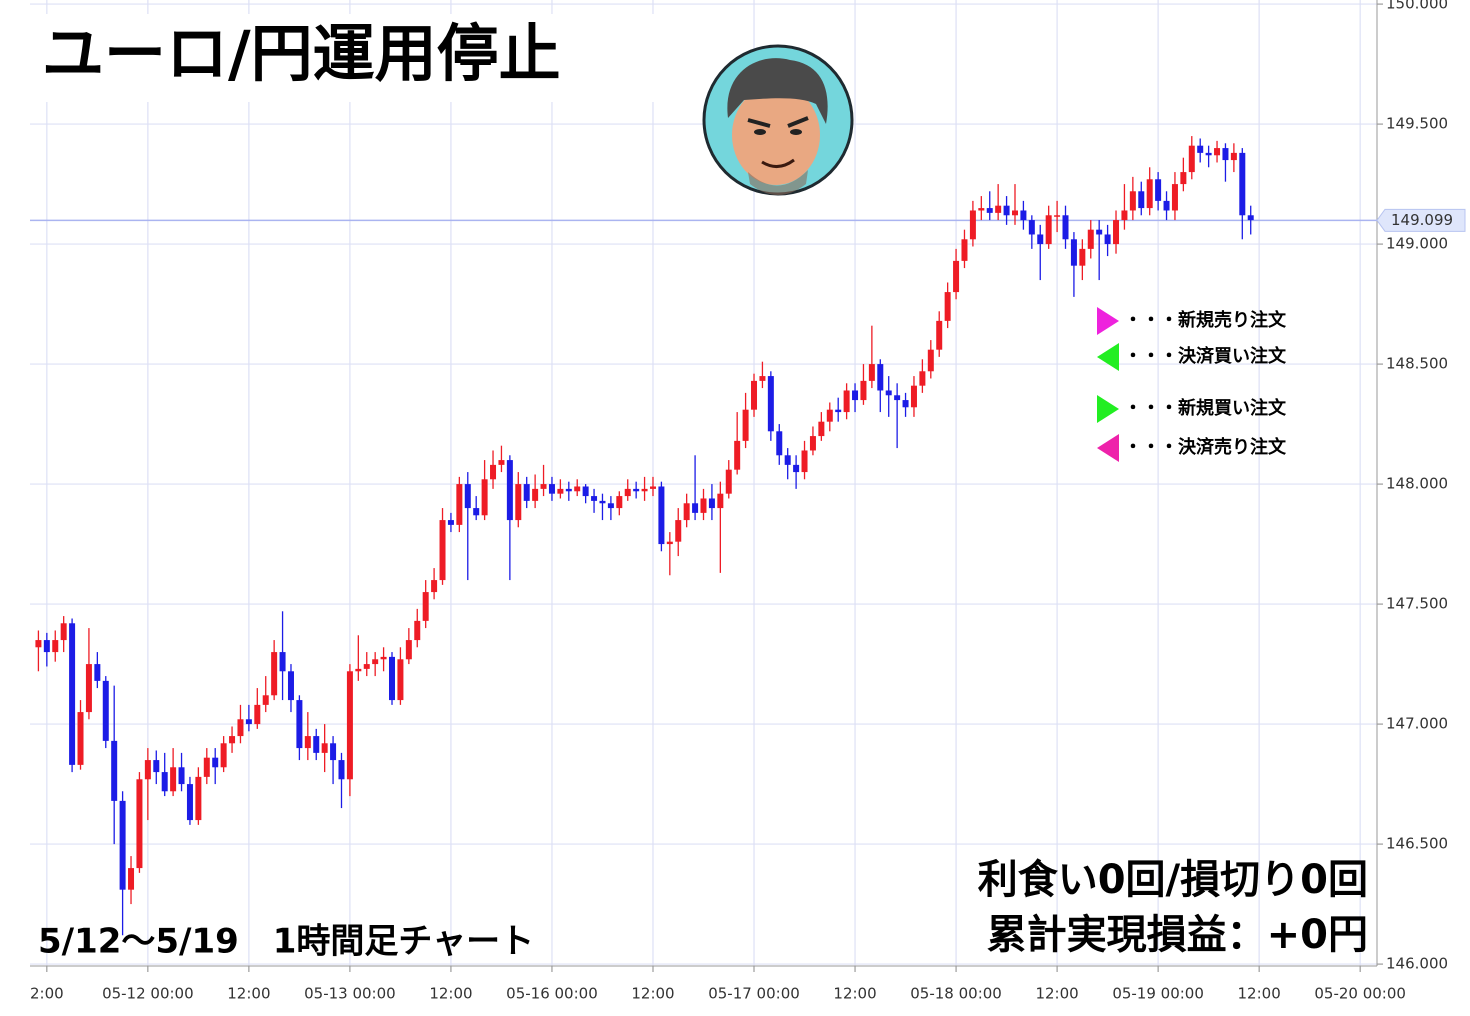 This screenshot has height=1016, width=1470. Describe the element at coordinates (1177, 935) in the screenshot. I see `summary-line: 累計実現損益：+0円` at that location.